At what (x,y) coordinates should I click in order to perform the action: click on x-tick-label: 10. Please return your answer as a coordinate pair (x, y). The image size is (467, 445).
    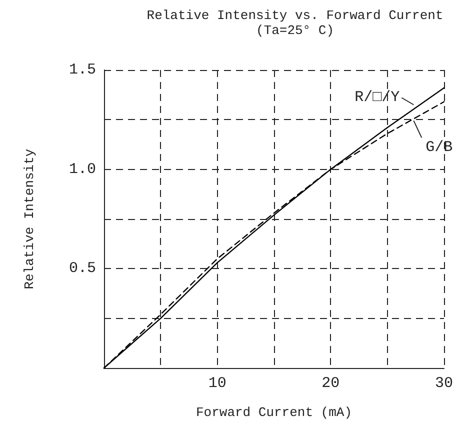
    Looking at the image, I should click on (217, 383).